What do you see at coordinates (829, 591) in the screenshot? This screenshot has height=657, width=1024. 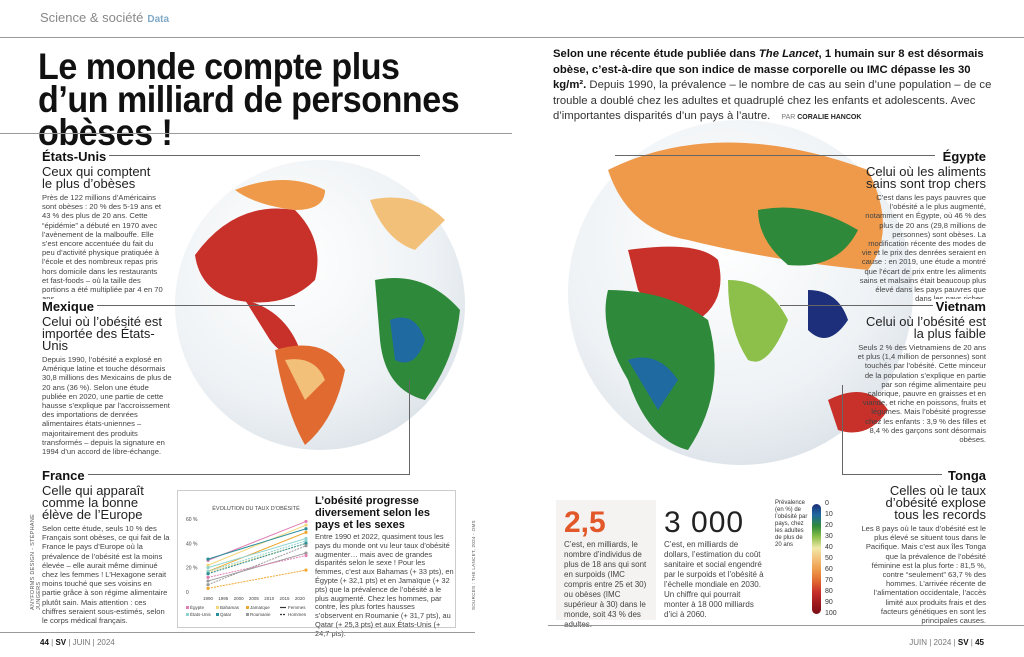 I see `legend-tick: 80` at bounding box center [829, 591].